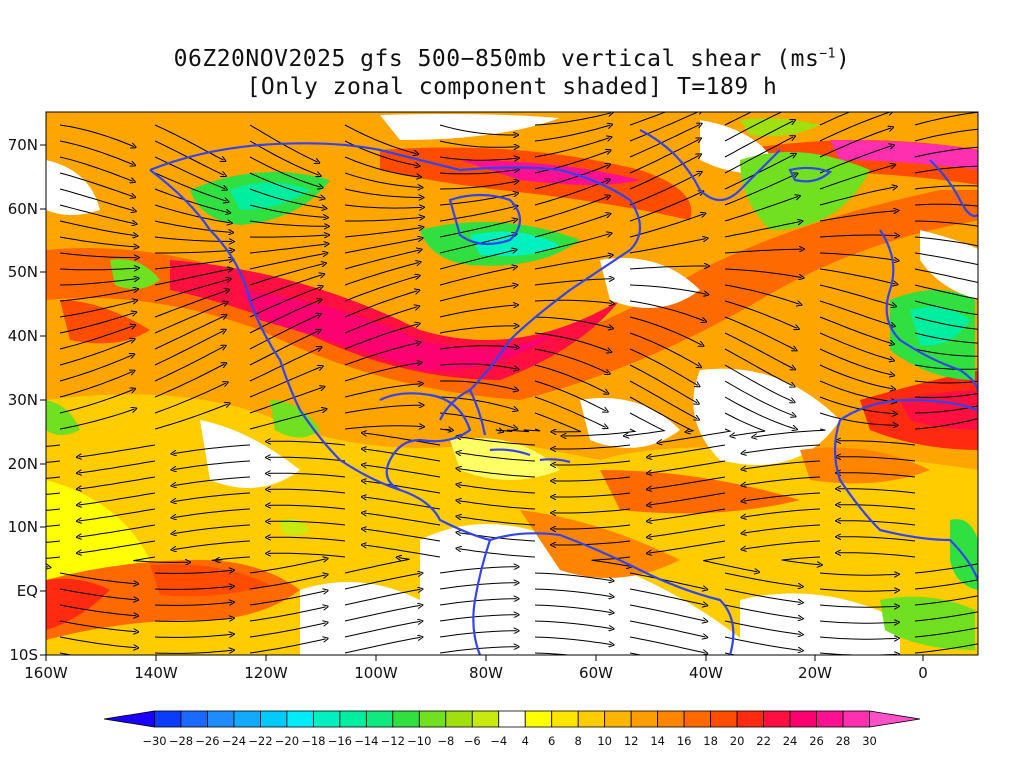  Describe the element at coordinates (23, 209) in the screenshot. I see `lat-label: 60N` at that location.